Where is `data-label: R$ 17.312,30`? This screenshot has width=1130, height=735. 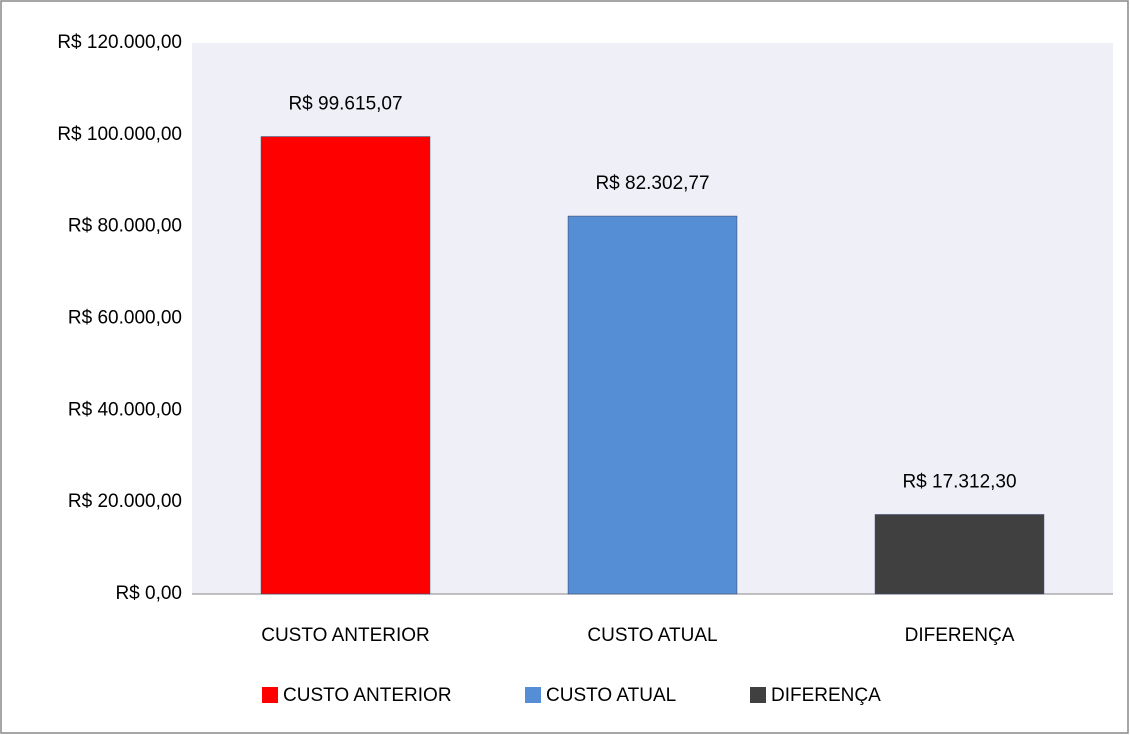
data-label: R$ 17.312,30 is located at coordinates (959, 482).